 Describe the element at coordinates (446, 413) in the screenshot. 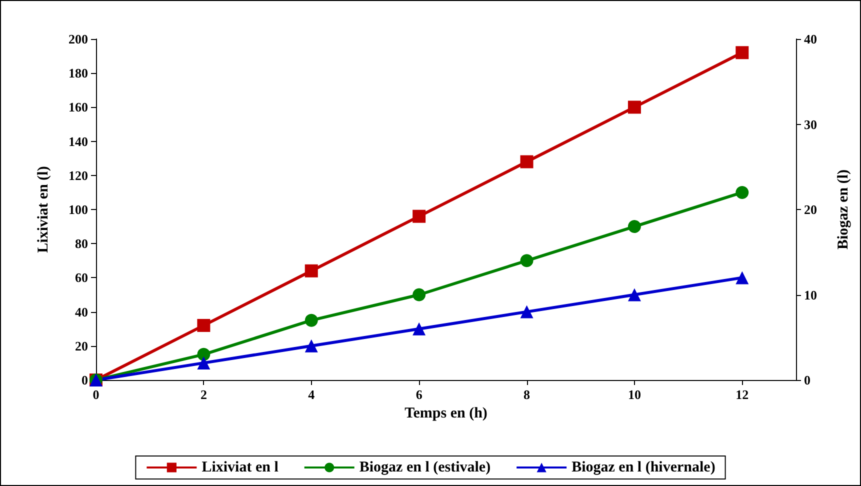

I see `x-axis-title: Temps en (h)` at that location.